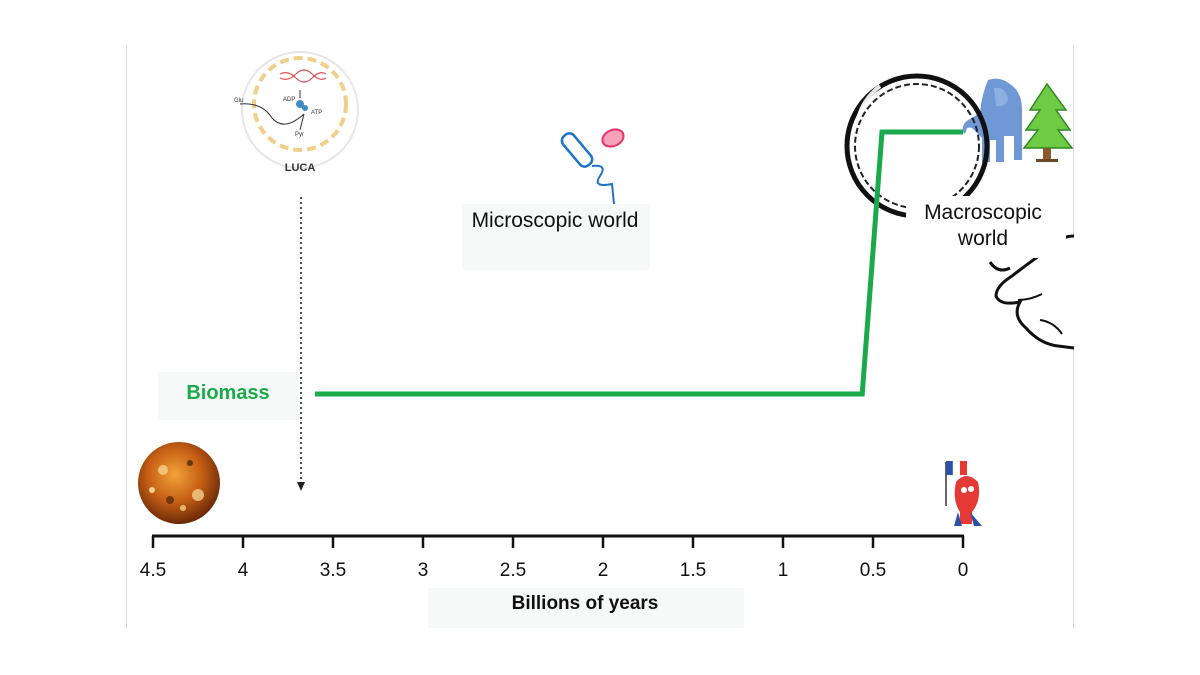  I want to click on x-axis-tick-label: 2, so click(603, 570).